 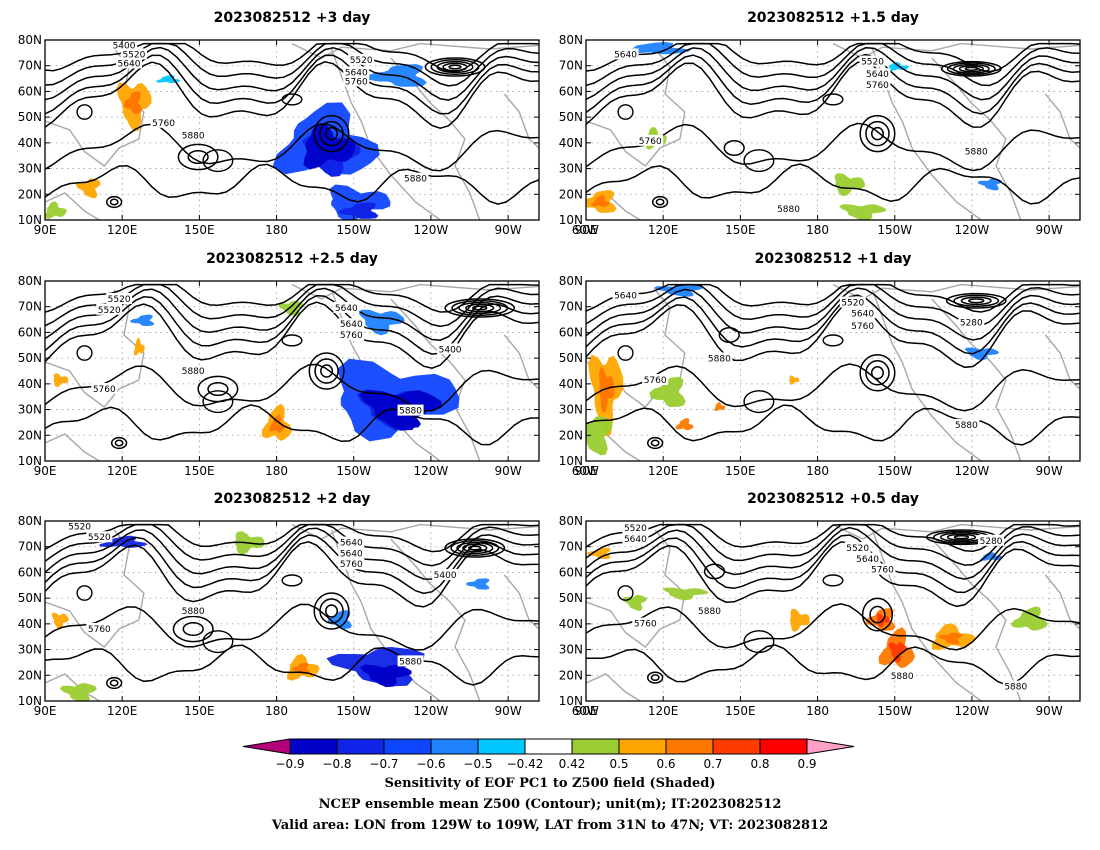 What do you see at coordinates (571, 701) in the screenshot?
I see `lat-tick-label: 10N` at bounding box center [571, 701].